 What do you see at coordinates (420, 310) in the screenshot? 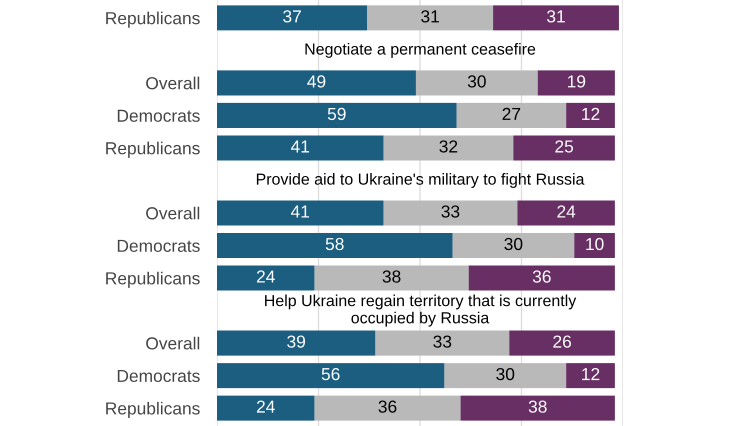
I see `annotation: Help Ukraine regain territory that is currently occupied by Russia` at bounding box center [420, 310].